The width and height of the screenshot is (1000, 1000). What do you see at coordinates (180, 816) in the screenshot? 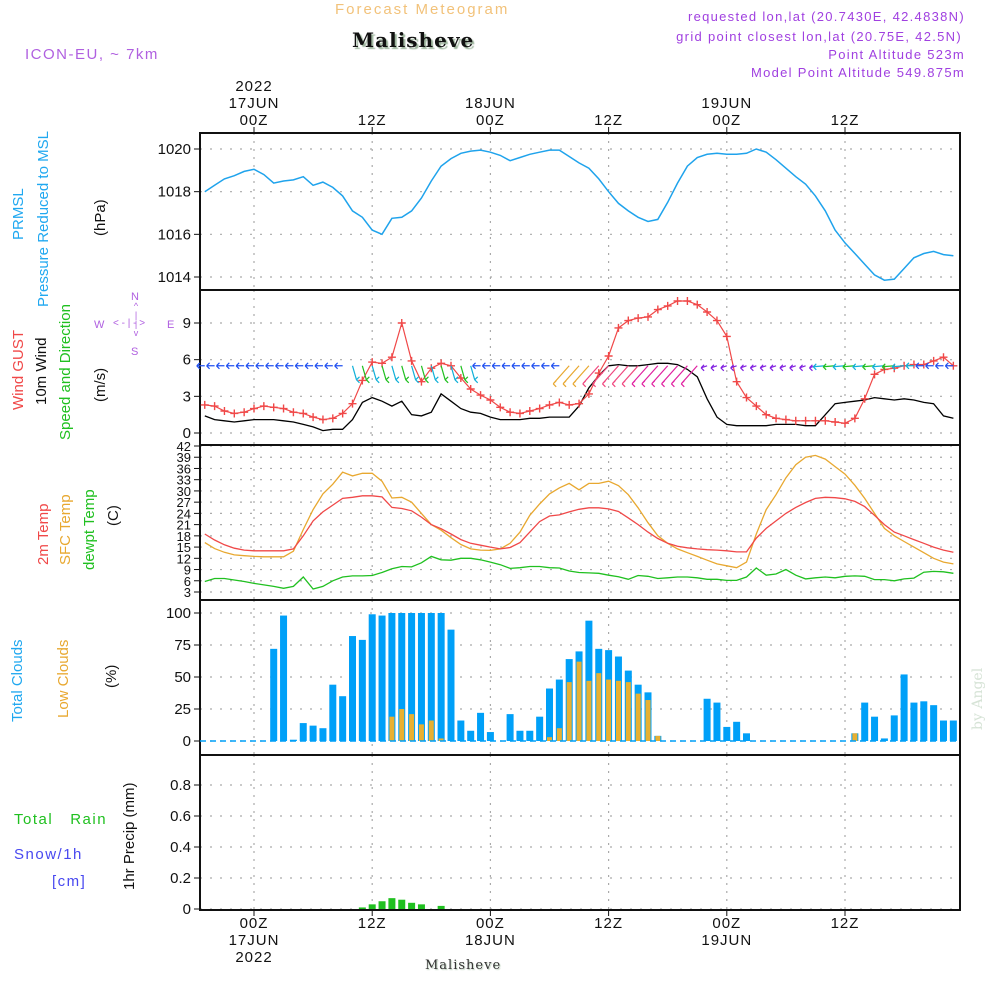
I see `y-tick-label: 0.6` at bounding box center [180, 816].